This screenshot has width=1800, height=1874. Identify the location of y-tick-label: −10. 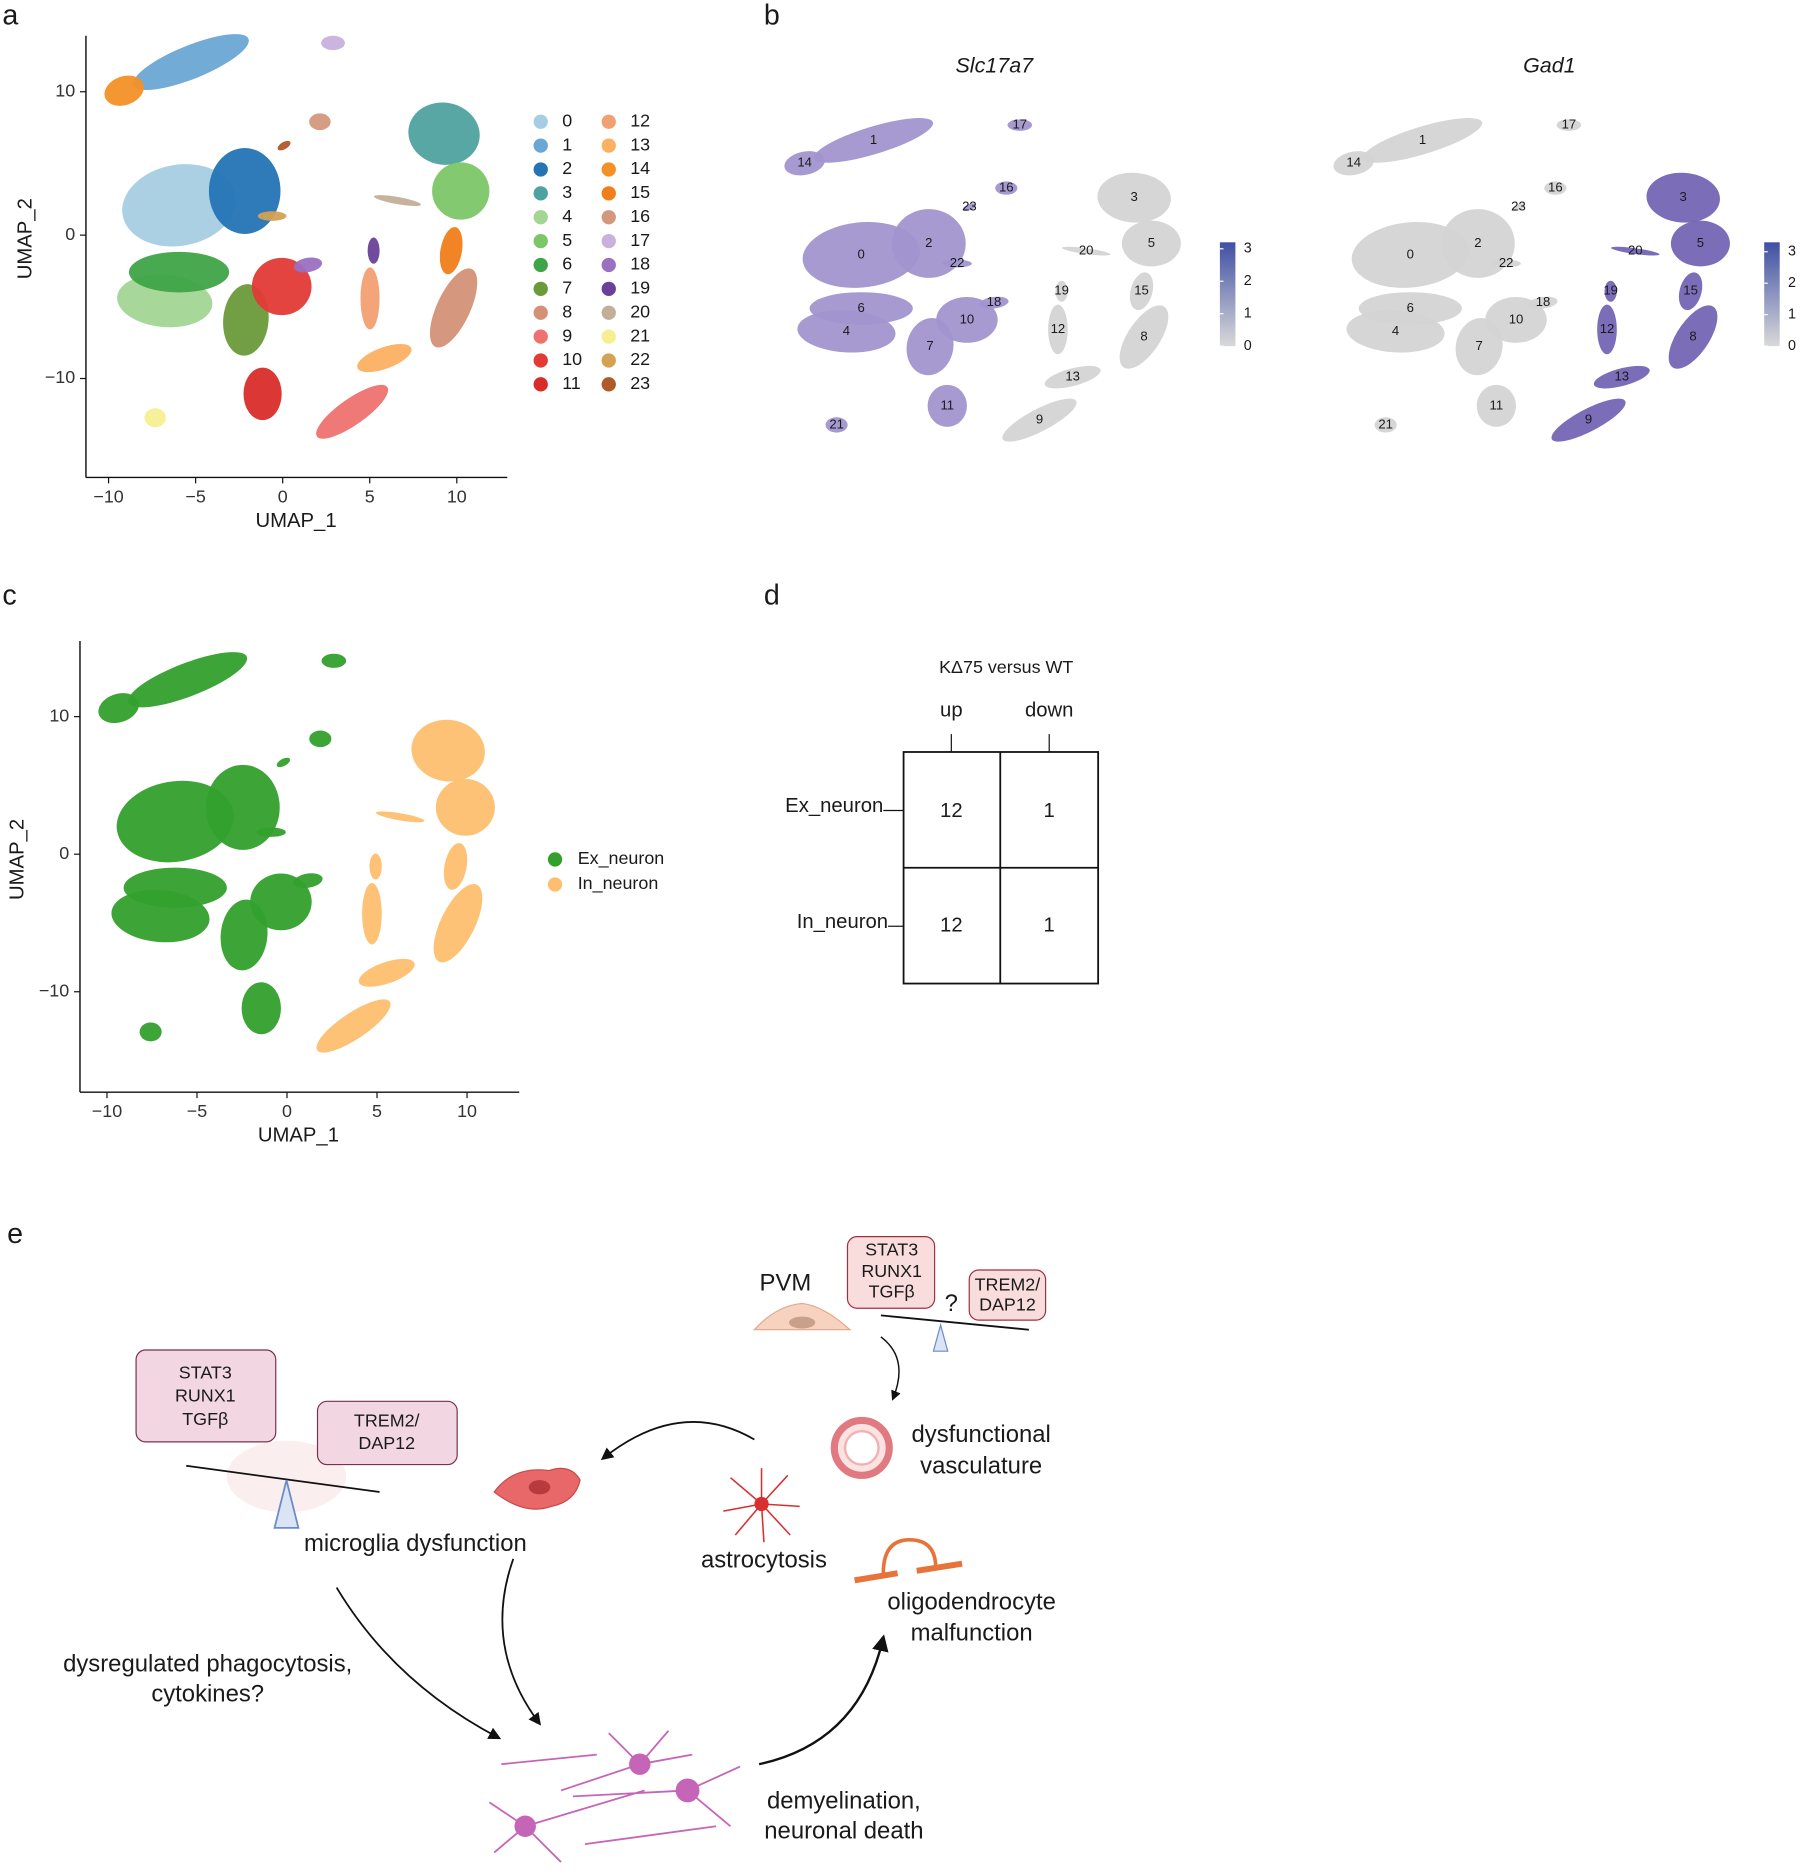
(60, 377).